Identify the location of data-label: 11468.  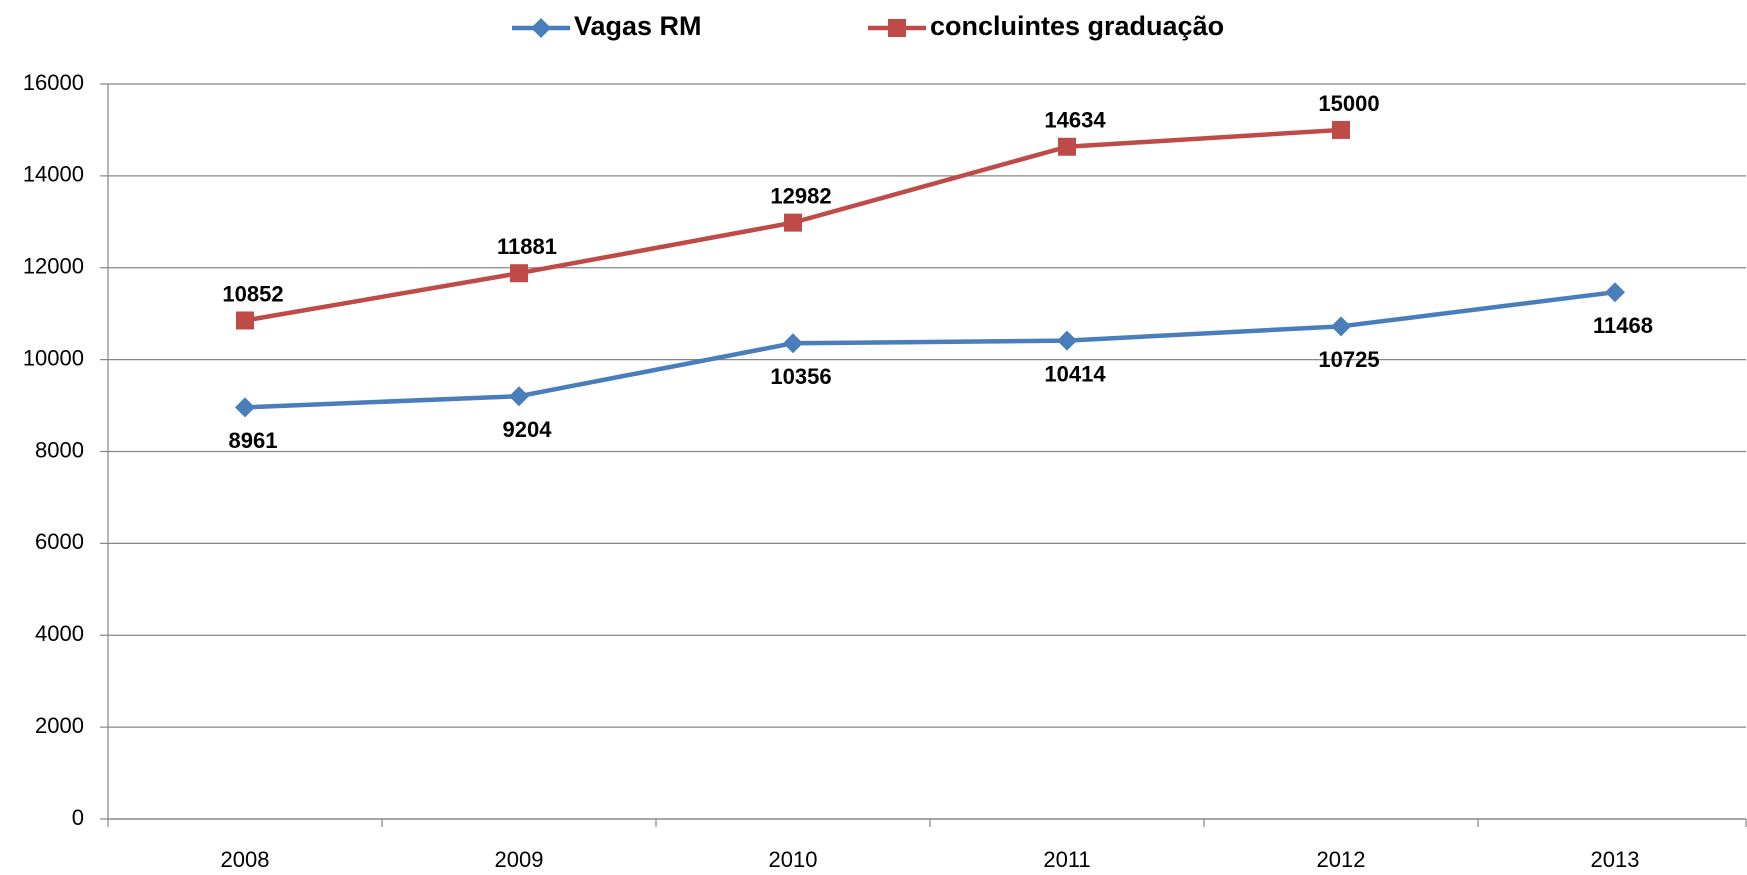
(1623, 325).